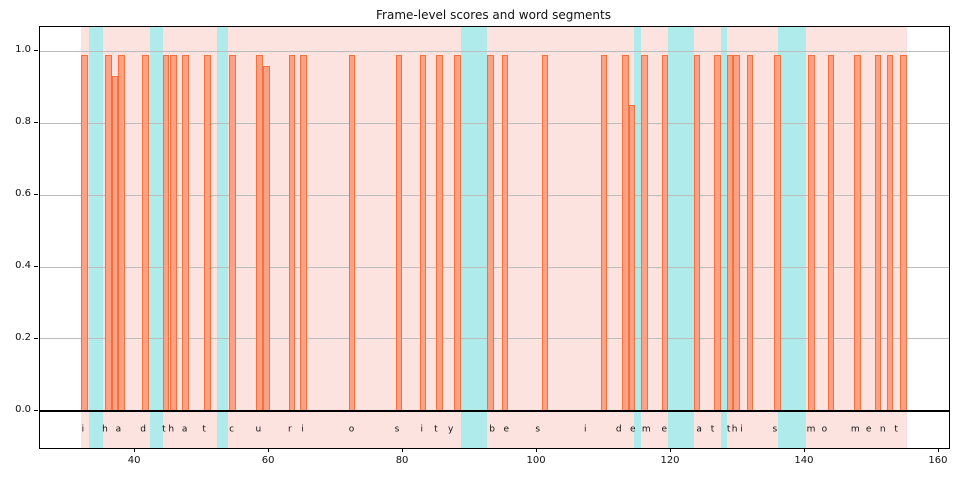  What do you see at coordinates (938, 460) in the screenshot?
I see `x-tick-label: 160` at bounding box center [938, 460].